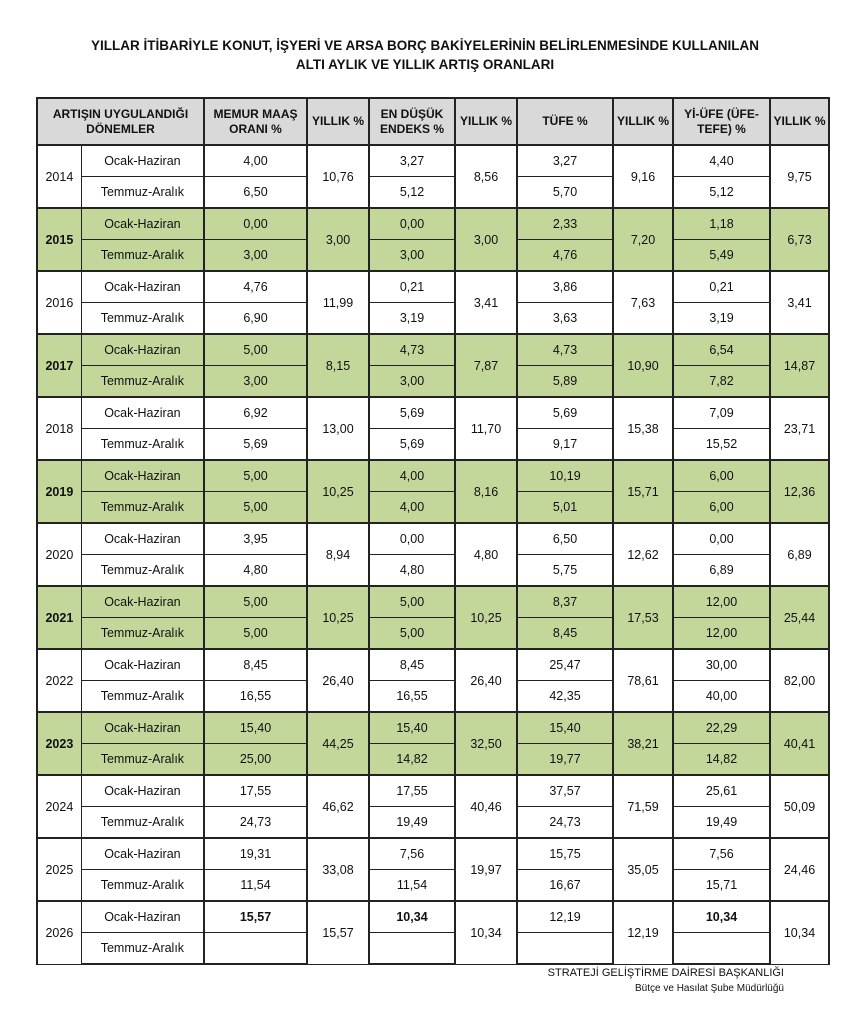  Describe the element at coordinates (255, 885) in the screenshot. I see `memur-cell: 11,54` at that location.